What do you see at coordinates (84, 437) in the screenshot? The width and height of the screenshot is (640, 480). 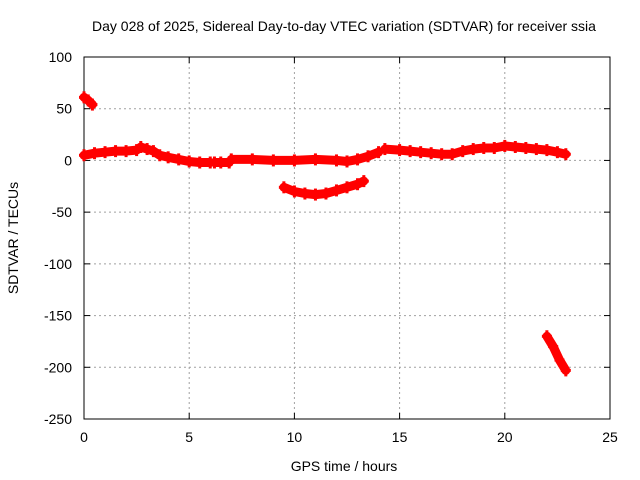 I see `x-tick-label: 0` at bounding box center [84, 437].